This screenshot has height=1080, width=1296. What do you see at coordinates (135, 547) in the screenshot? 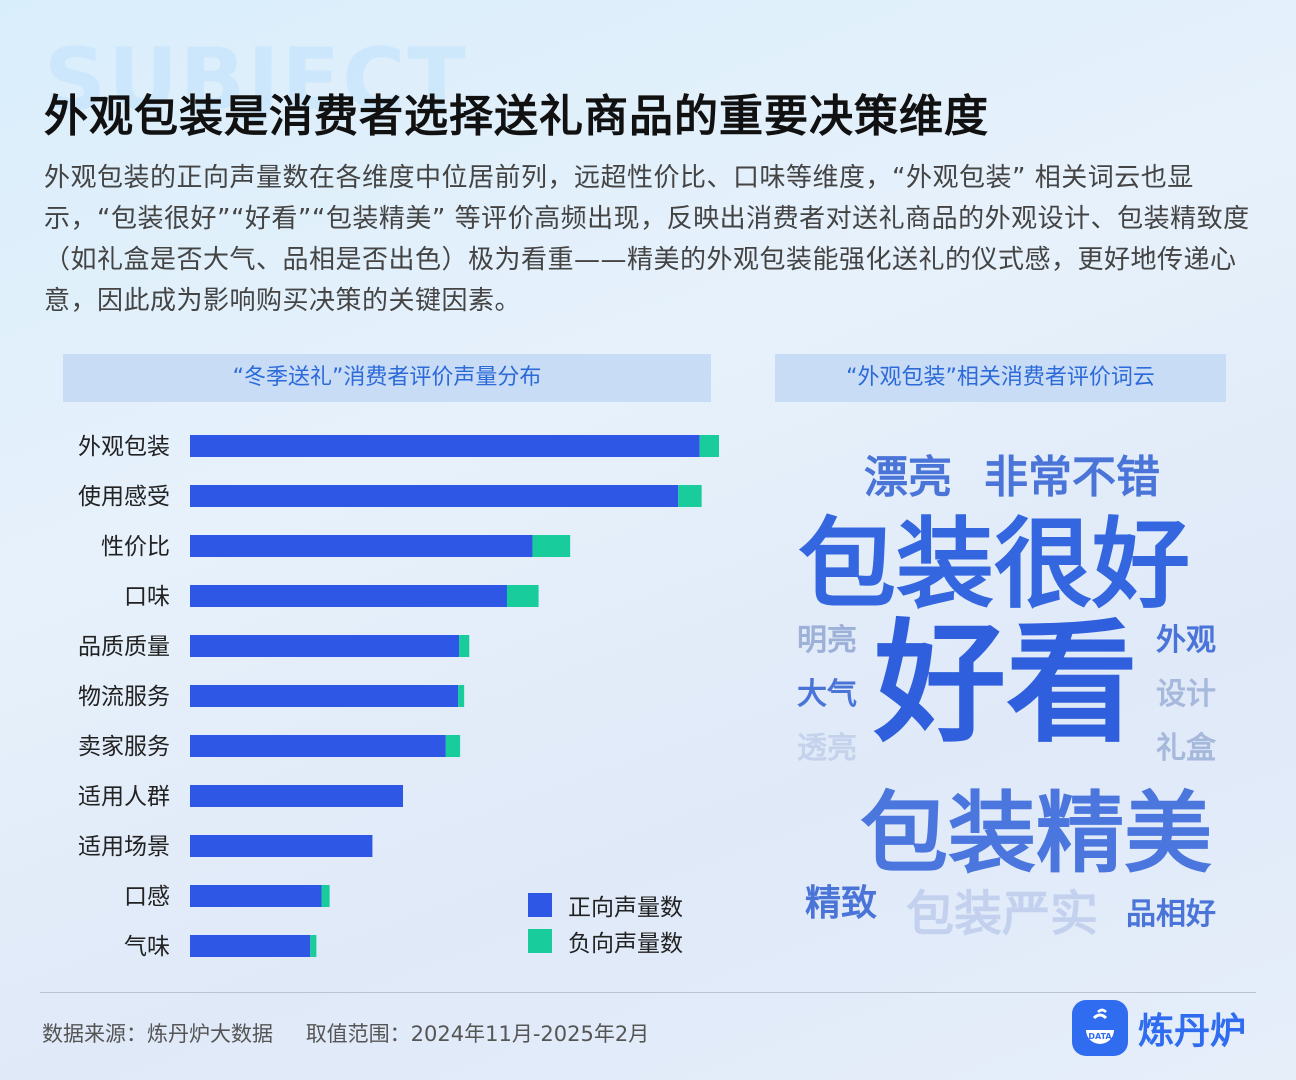
I see `category-label: 性价比` at bounding box center [135, 547].